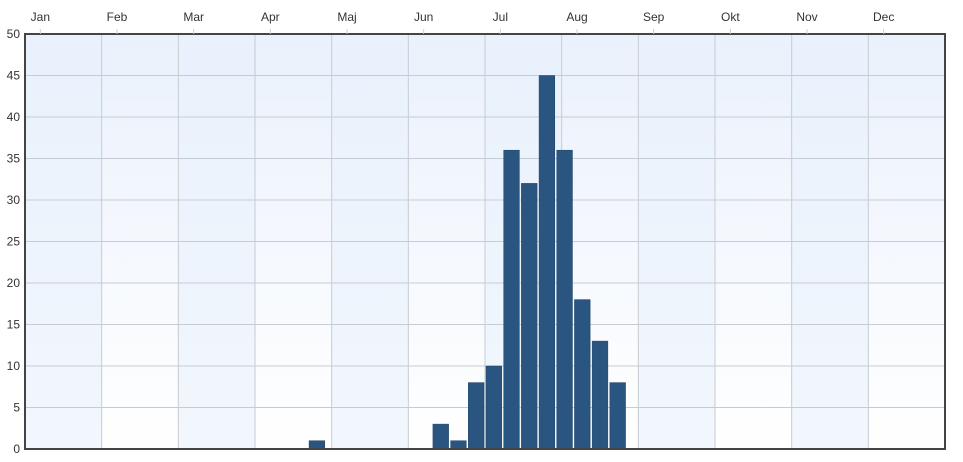  Describe the element at coordinates (500, 17) in the screenshot. I see `x-tick-label: Jul` at that location.